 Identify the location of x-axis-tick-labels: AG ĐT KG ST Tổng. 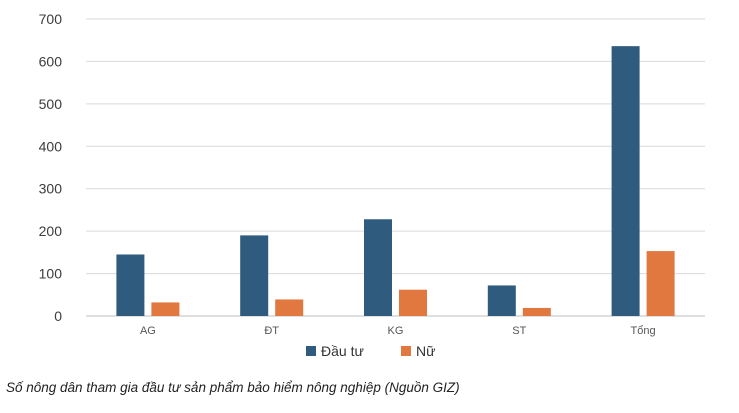
(398, 331).